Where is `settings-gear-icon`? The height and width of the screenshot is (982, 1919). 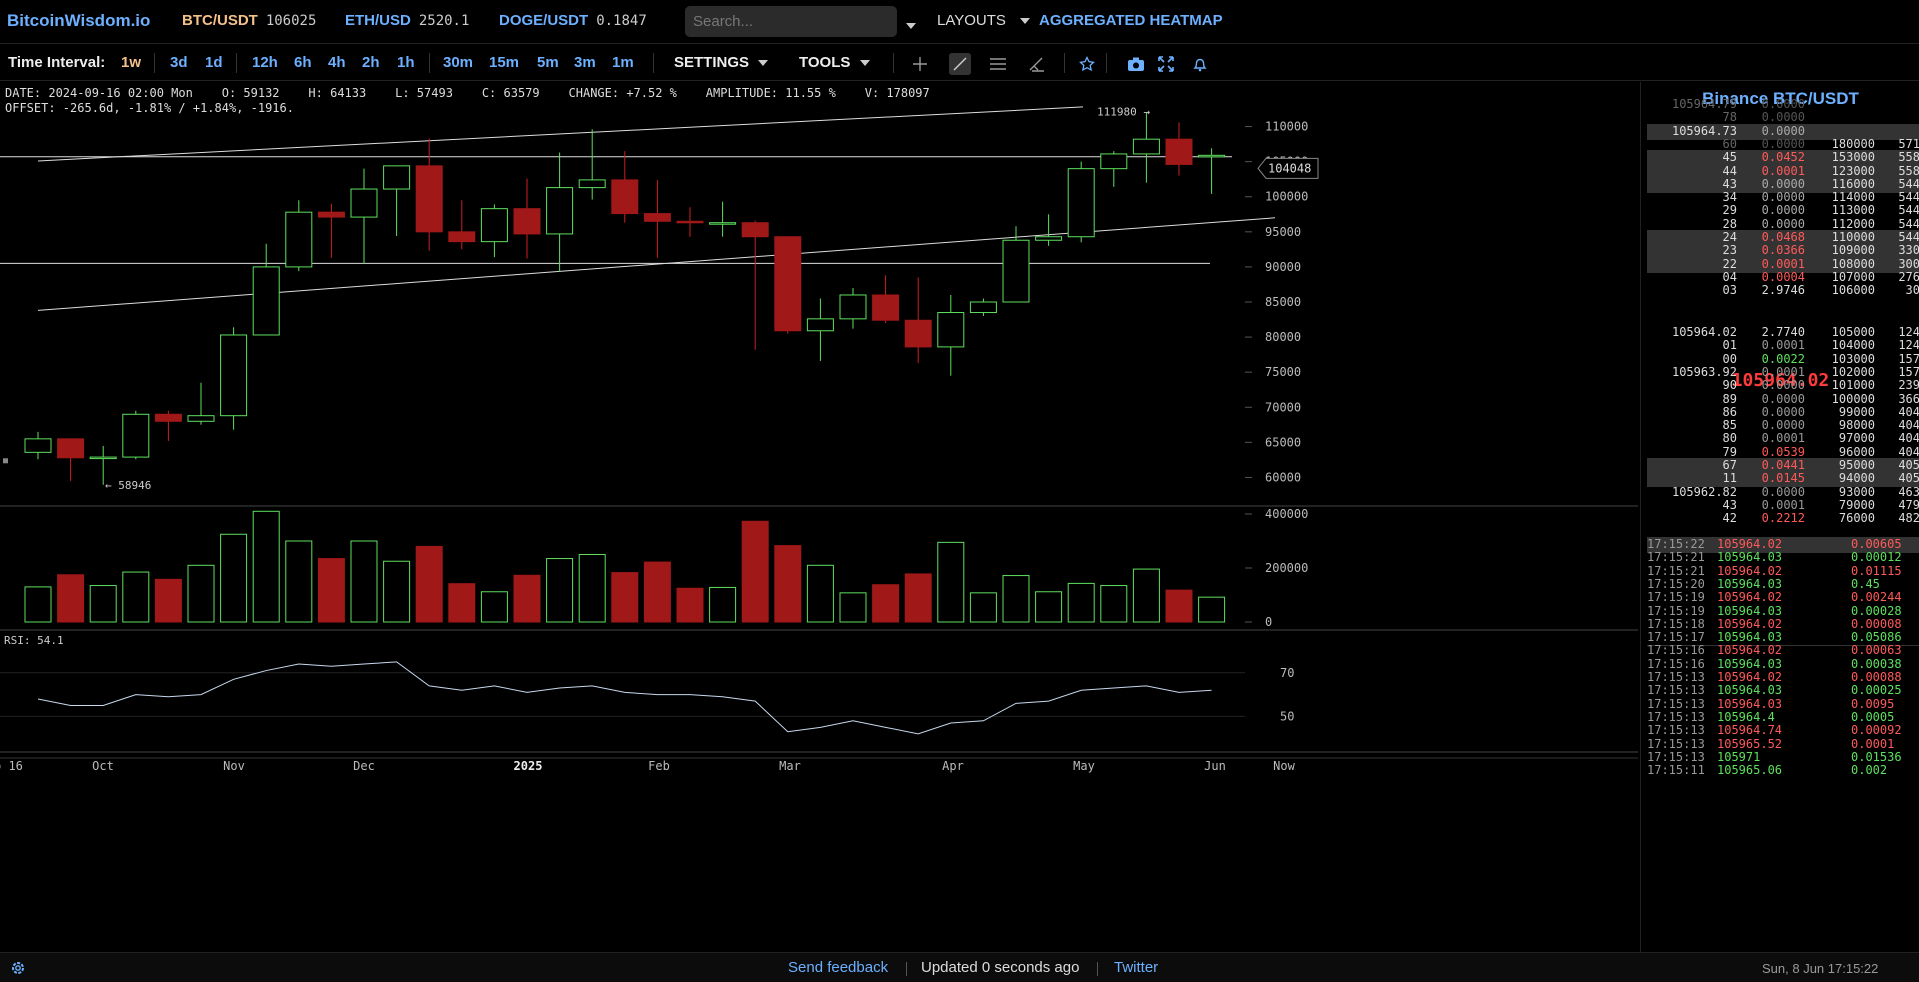
settings-gear-icon is located at coordinates (18, 970).